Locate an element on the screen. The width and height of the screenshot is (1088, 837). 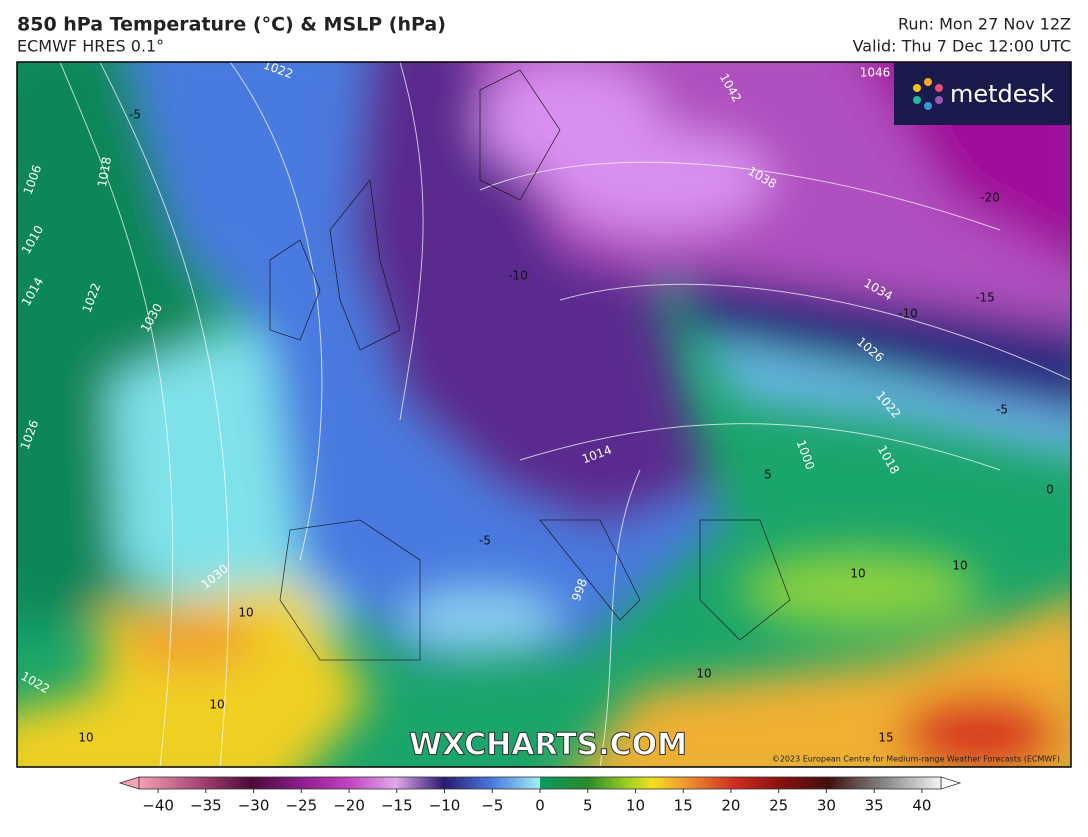
colorbar-tick-label: −20 is located at coordinates (349, 806).